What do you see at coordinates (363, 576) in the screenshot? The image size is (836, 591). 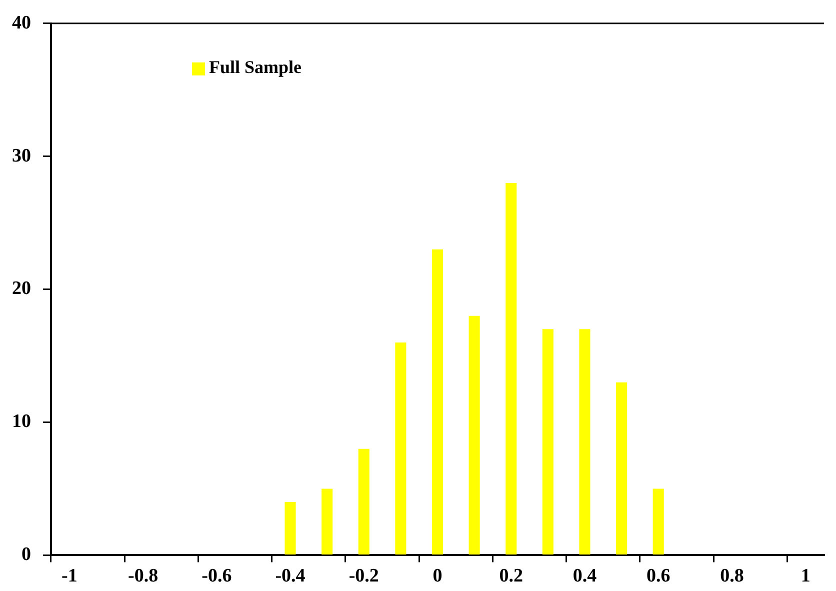 I see `x-tick-label: -0.2` at bounding box center [363, 576].